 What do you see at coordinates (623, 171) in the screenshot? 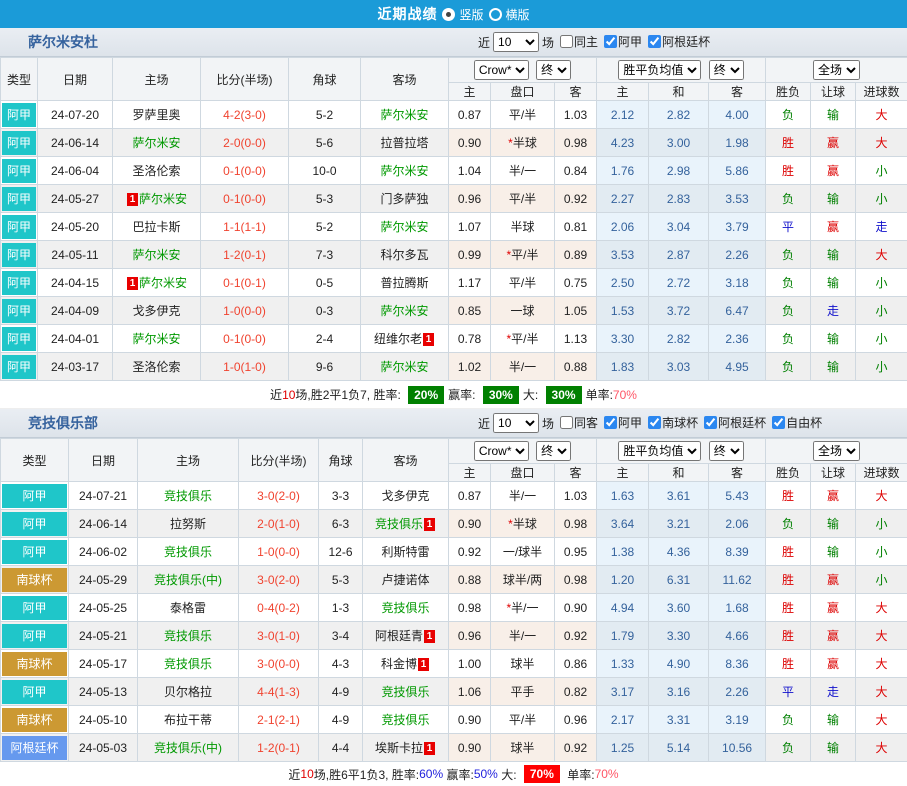
I see `avg-home-cell: 1.76` at bounding box center [623, 171].